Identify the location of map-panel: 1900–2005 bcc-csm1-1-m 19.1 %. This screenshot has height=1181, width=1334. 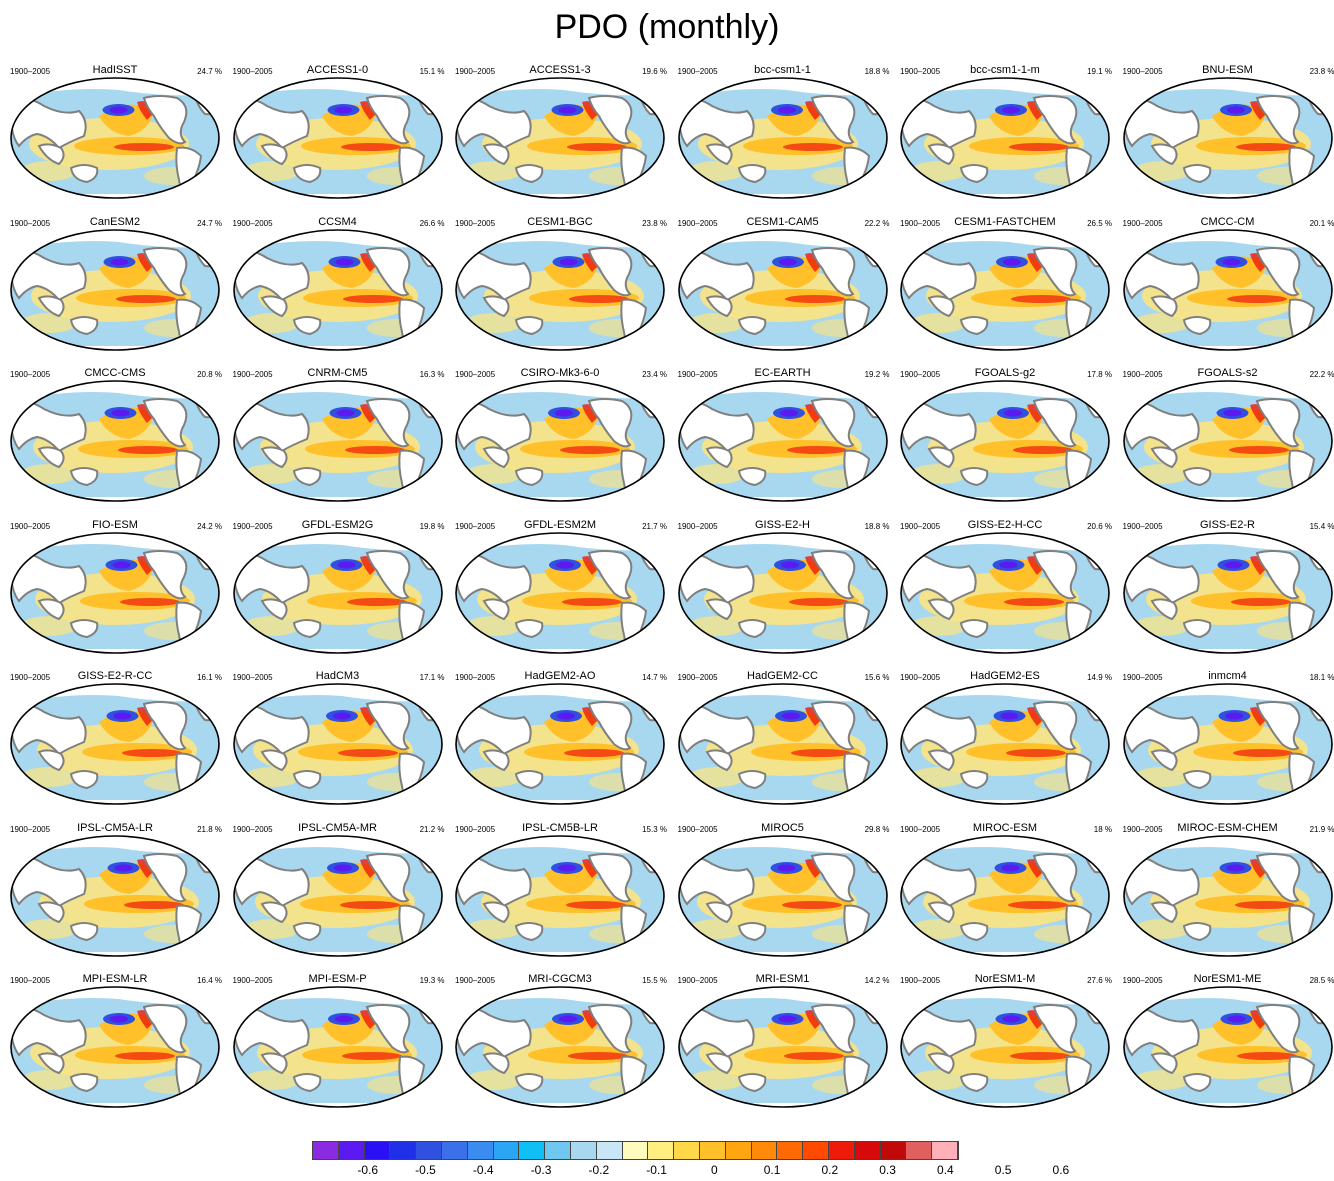
(1005, 134).